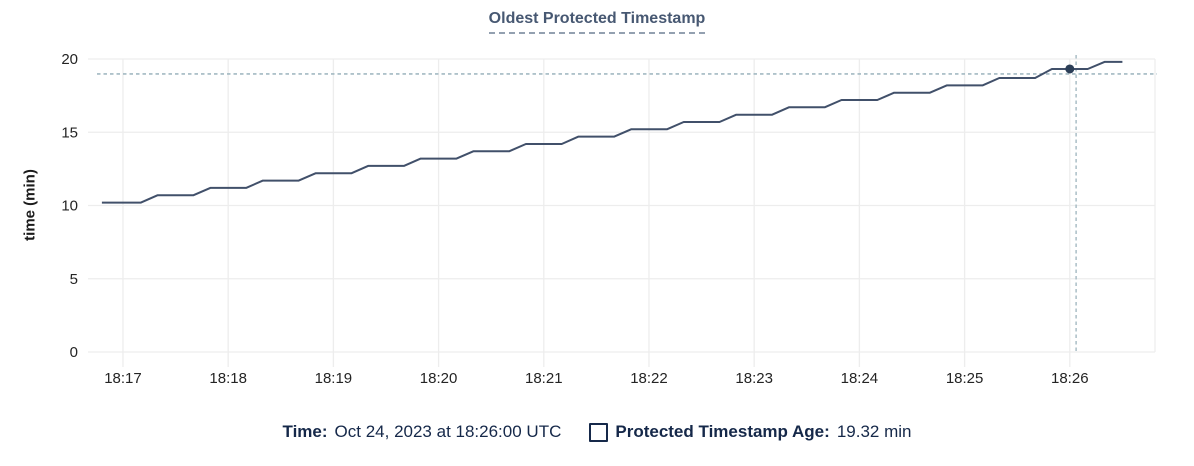  Describe the element at coordinates (334, 378) in the screenshot. I see `svg-text: 18:19` at that location.